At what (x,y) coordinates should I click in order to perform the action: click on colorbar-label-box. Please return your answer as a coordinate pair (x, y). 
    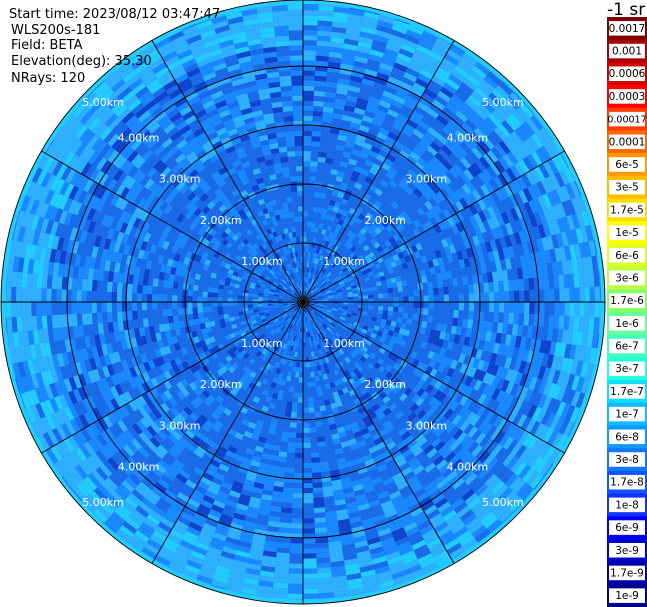
    Looking at the image, I should click on (627, 323).